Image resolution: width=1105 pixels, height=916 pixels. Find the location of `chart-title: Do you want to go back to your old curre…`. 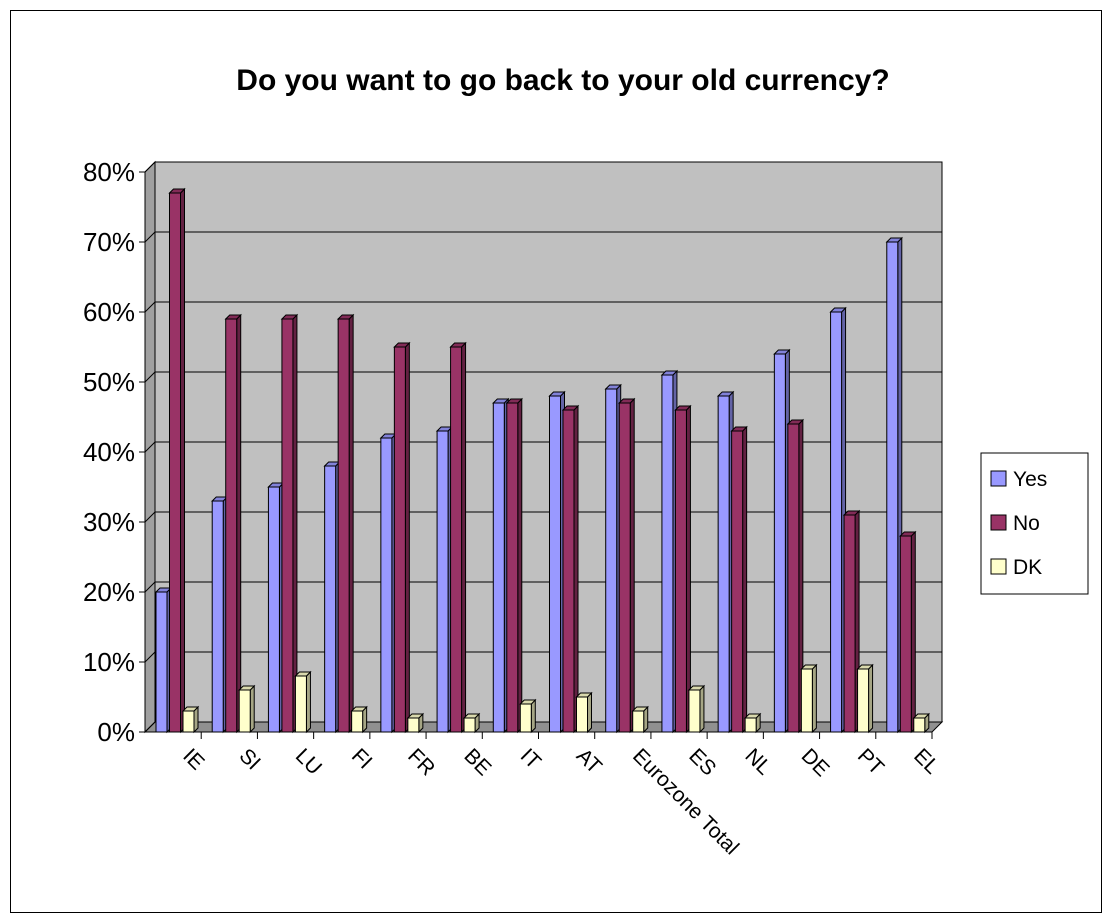

chart-title: Do you want to go back to your old curre… is located at coordinates (562, 80).